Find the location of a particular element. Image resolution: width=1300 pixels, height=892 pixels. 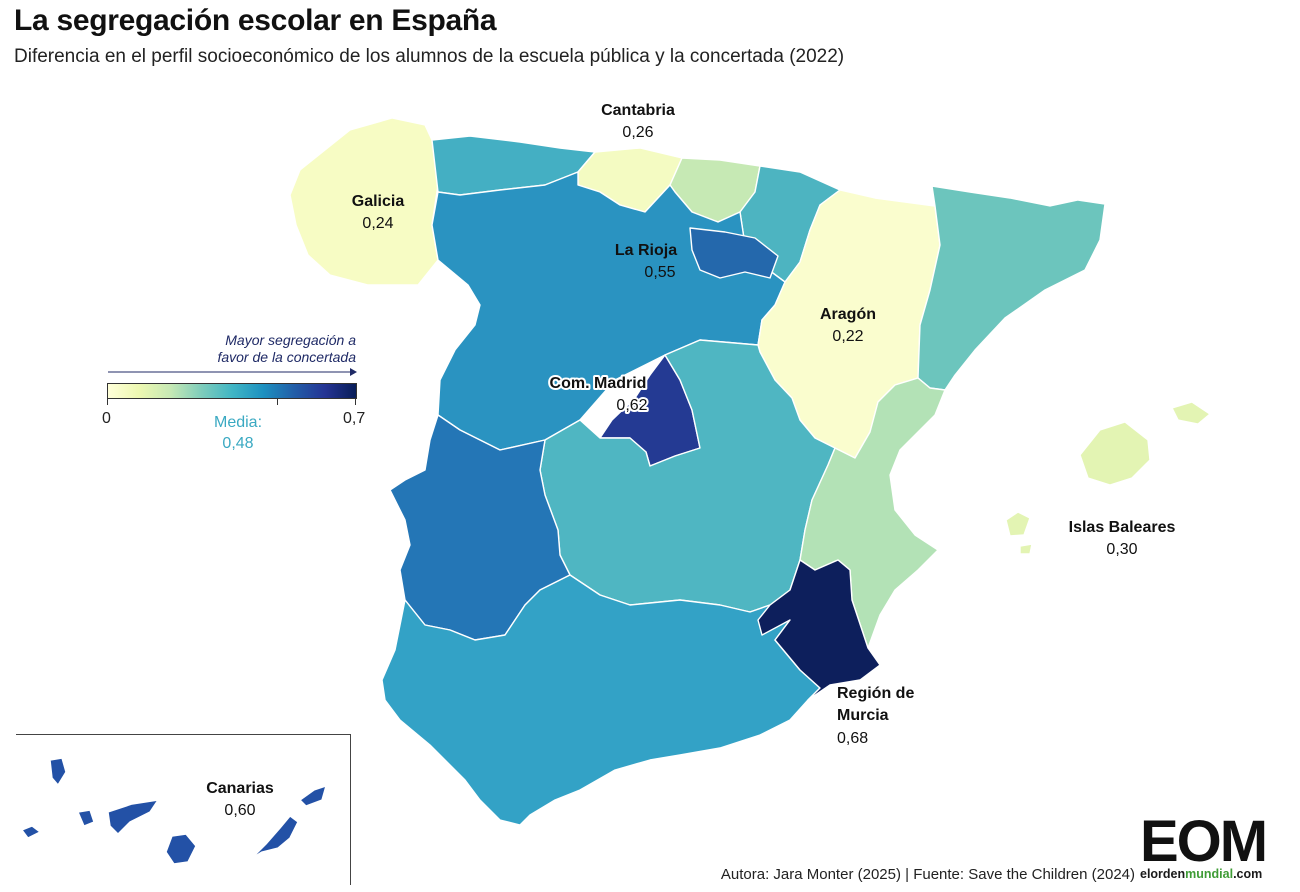

label-madrid-value: 0,62 is located at coordinates (631, 405).